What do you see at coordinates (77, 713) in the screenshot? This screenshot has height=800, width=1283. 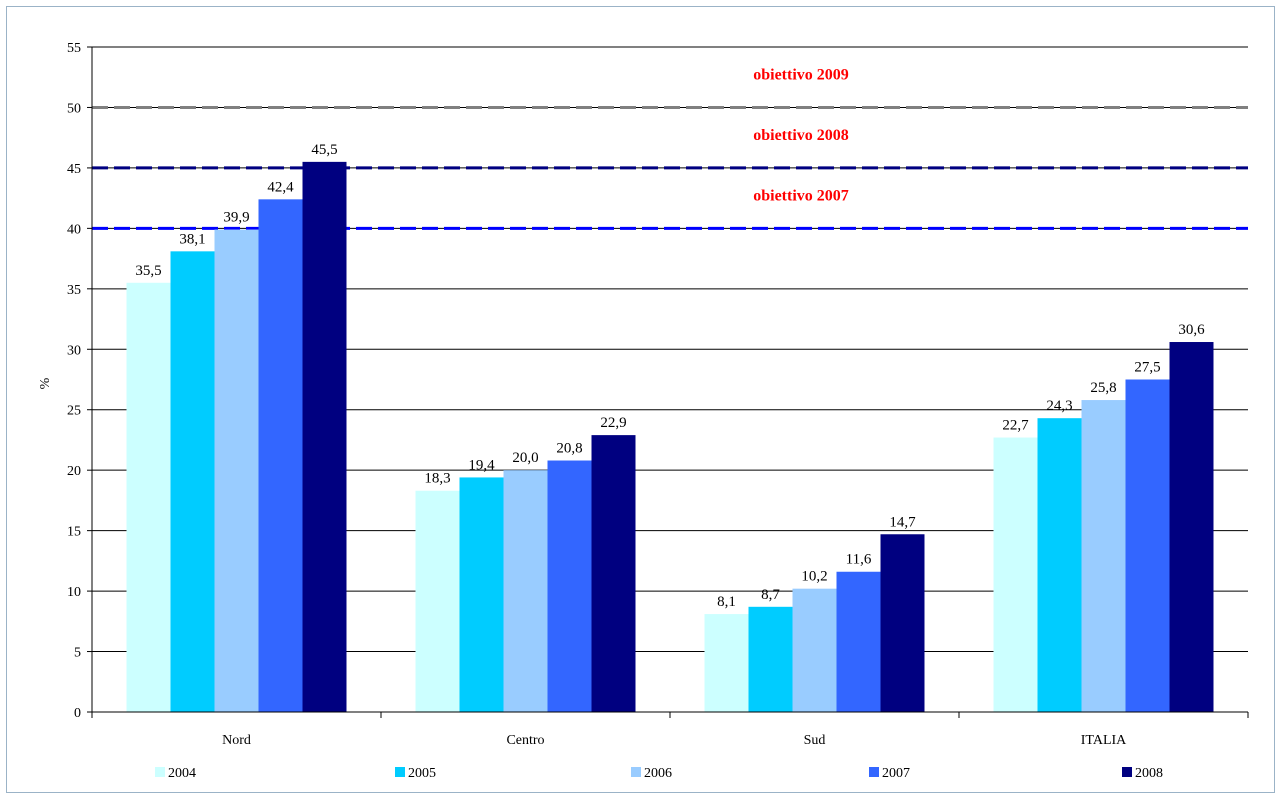 I see `y-tick-label: 0` at bounding box center [77, 713].